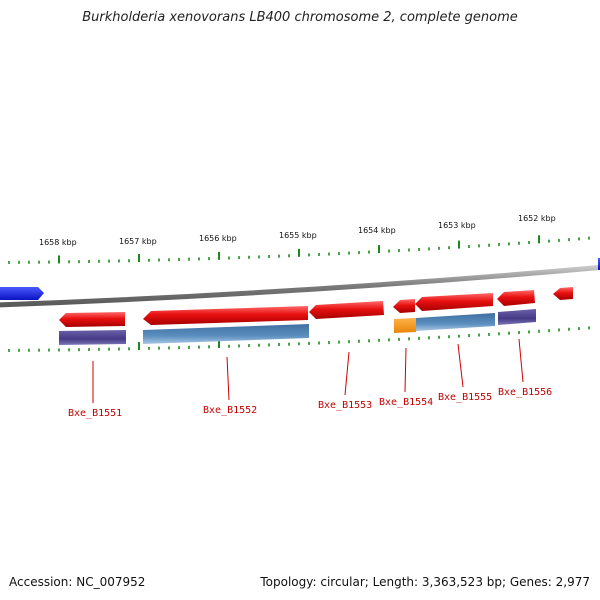  I want to click on cds-track, so click(297, 327).